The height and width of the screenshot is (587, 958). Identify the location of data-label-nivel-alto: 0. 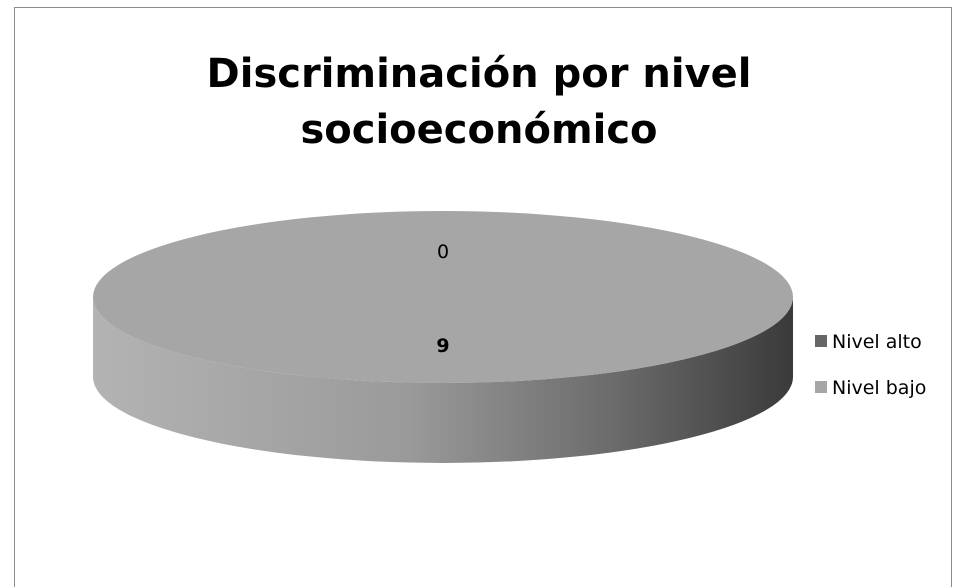
(443, 252).